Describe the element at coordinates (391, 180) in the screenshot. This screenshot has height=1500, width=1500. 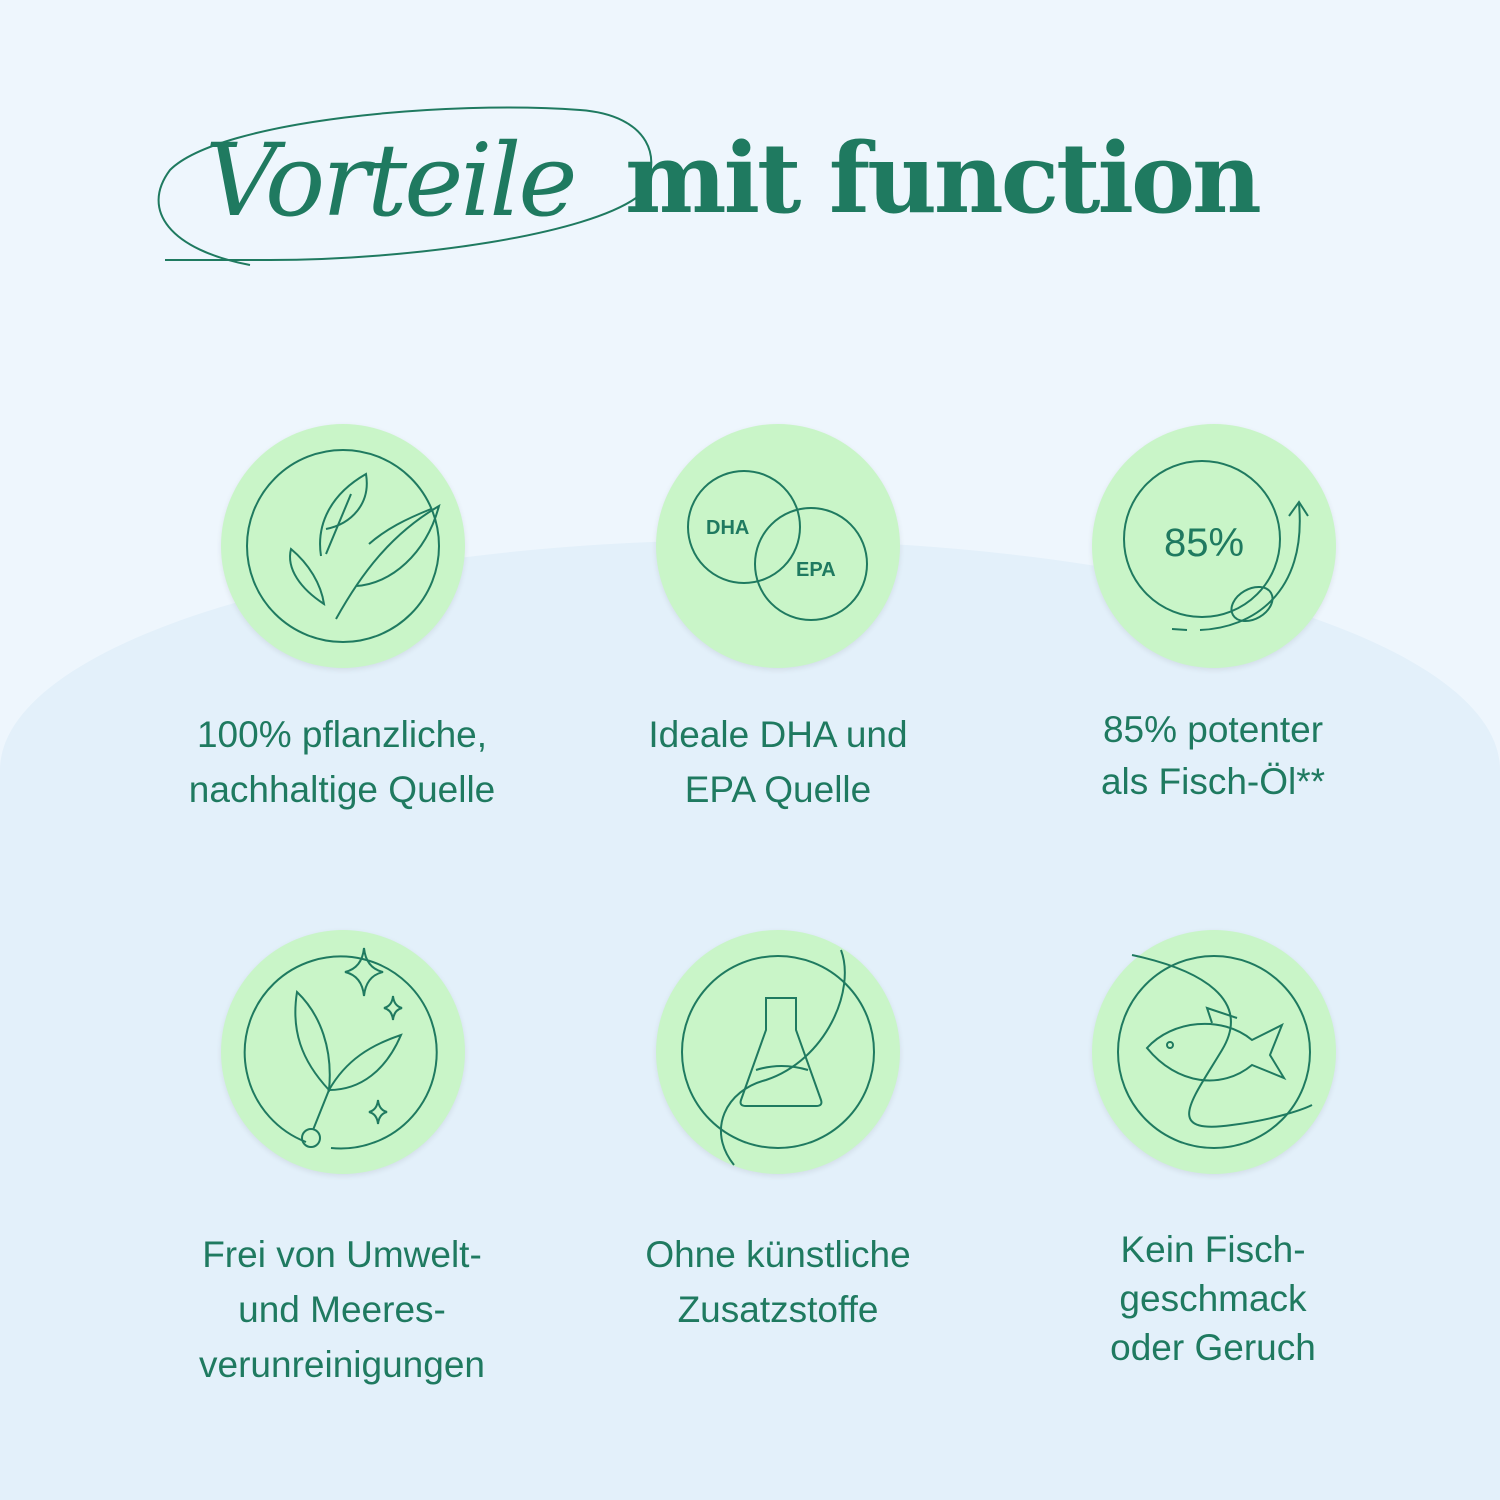
I see `title-italic: Vorteile` at that location.